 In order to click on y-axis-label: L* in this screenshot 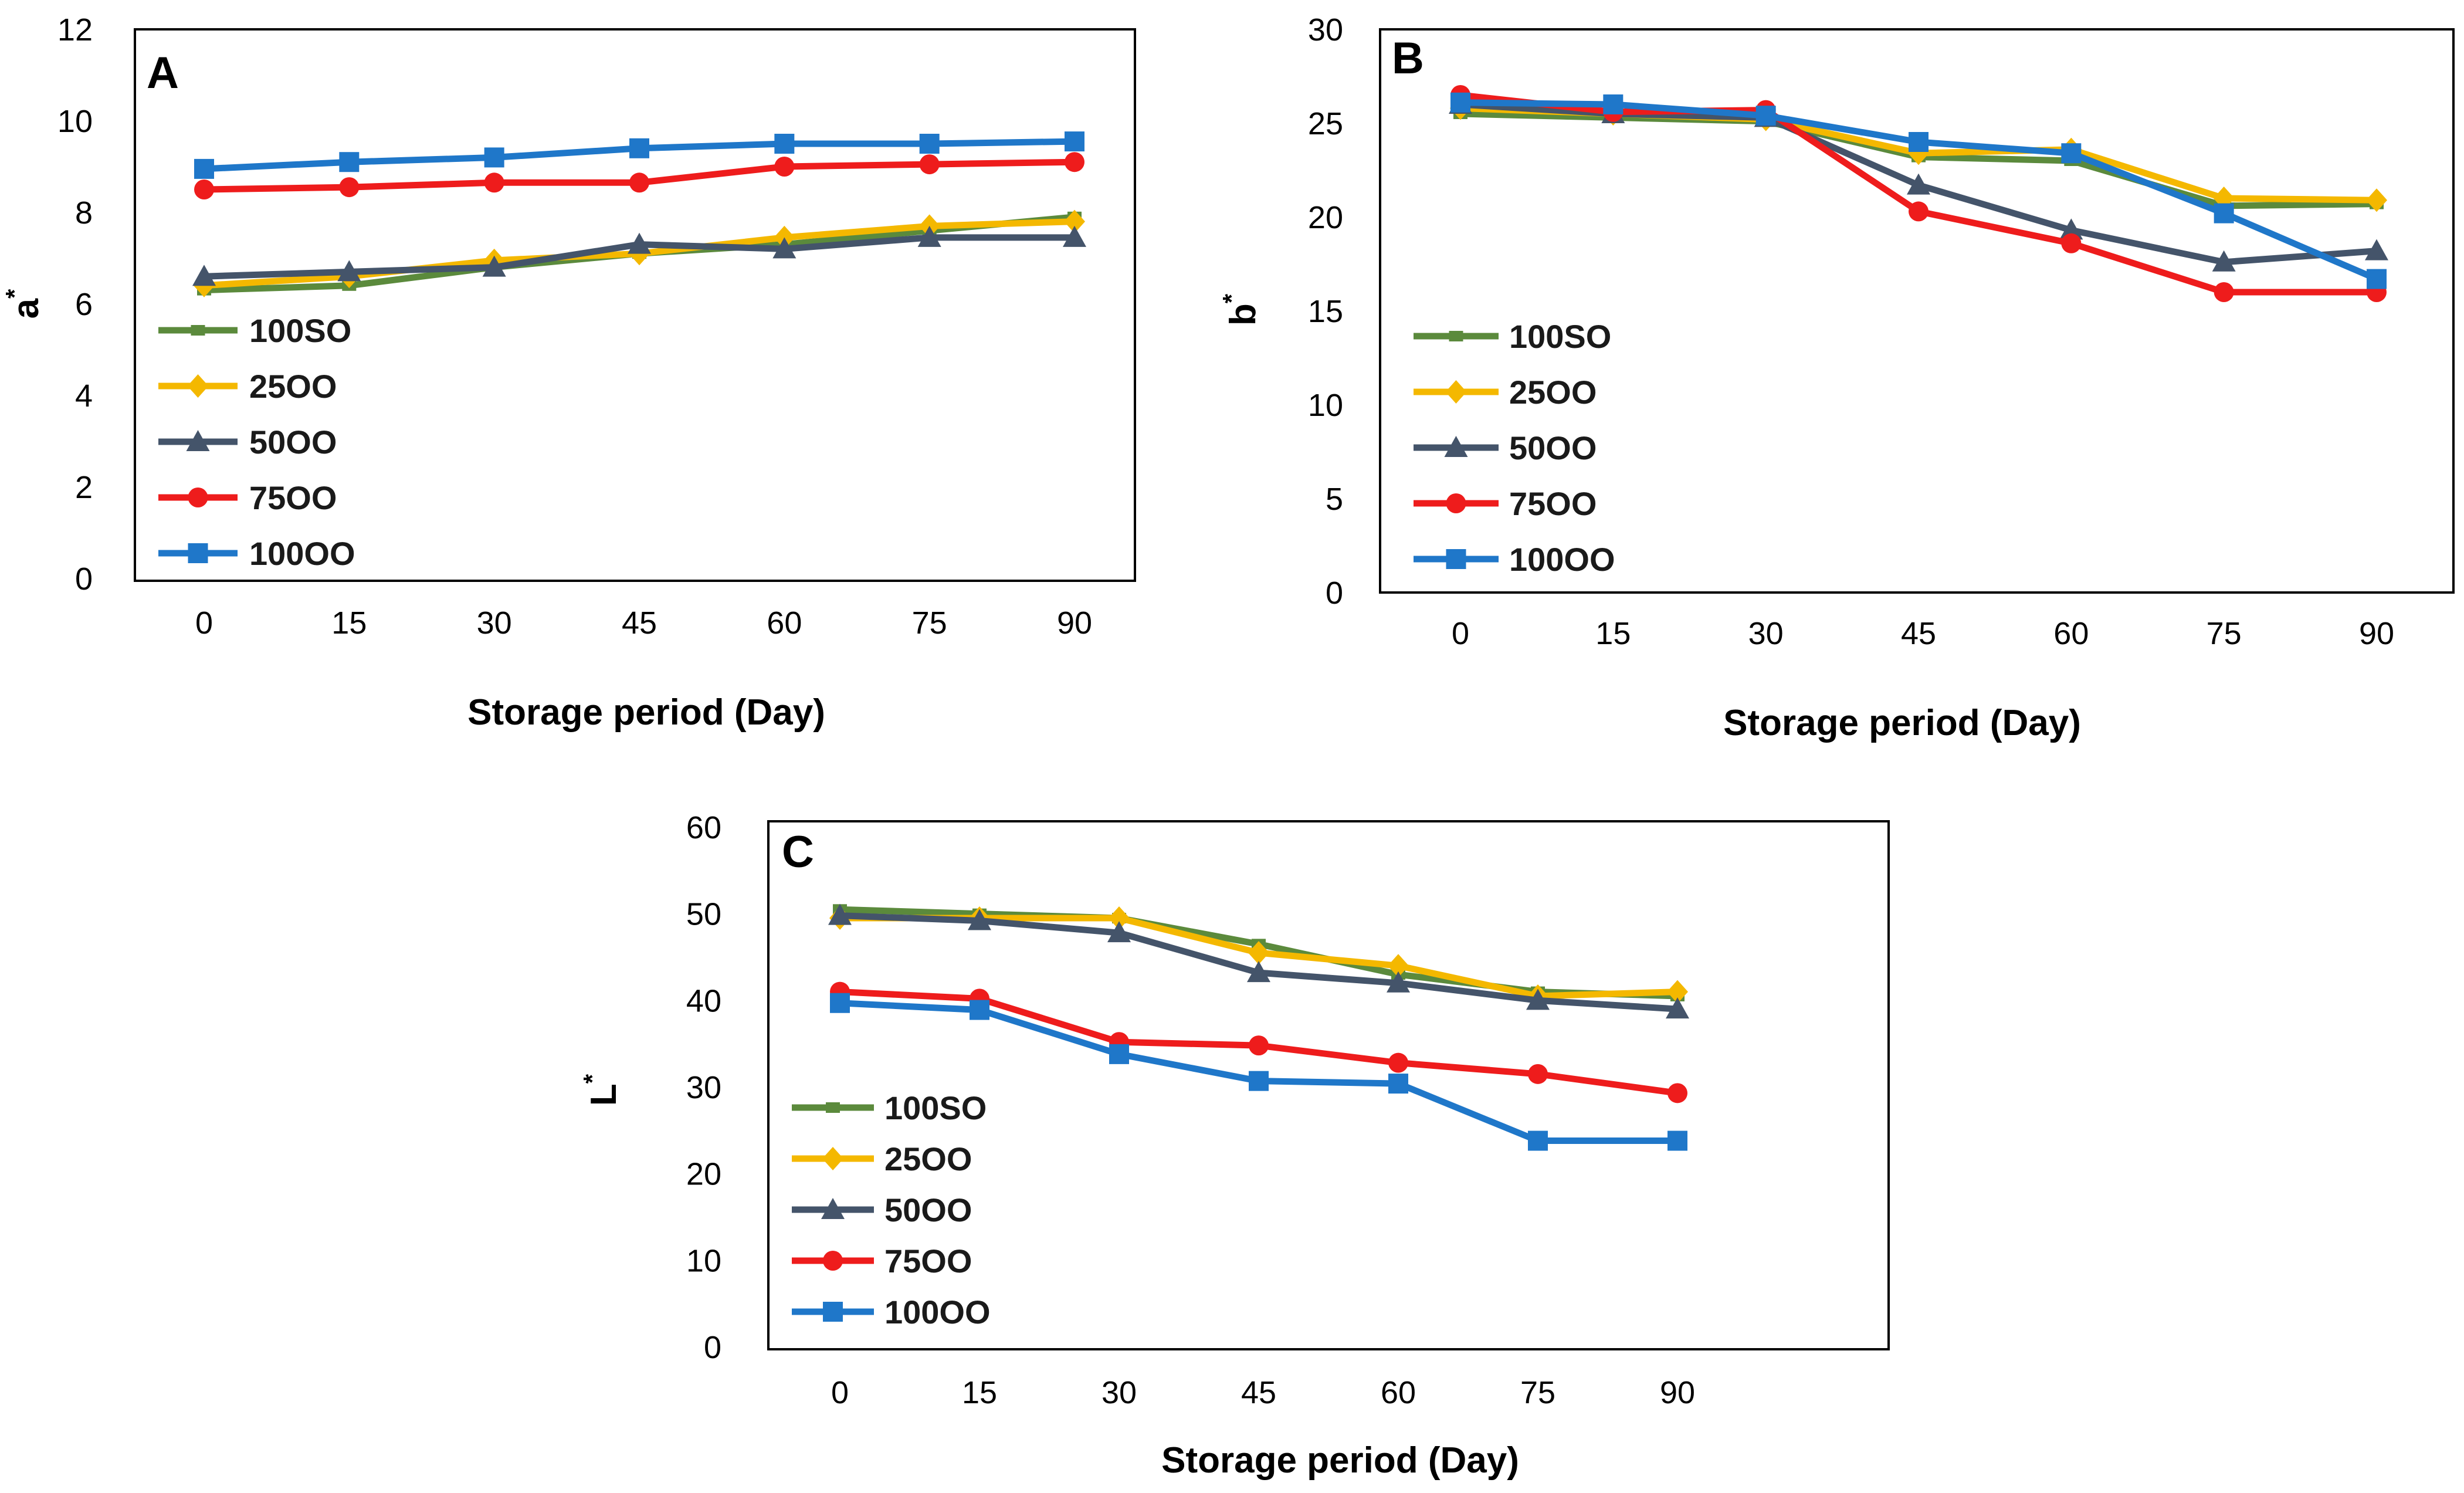, I will do `click(601, 1090)`.